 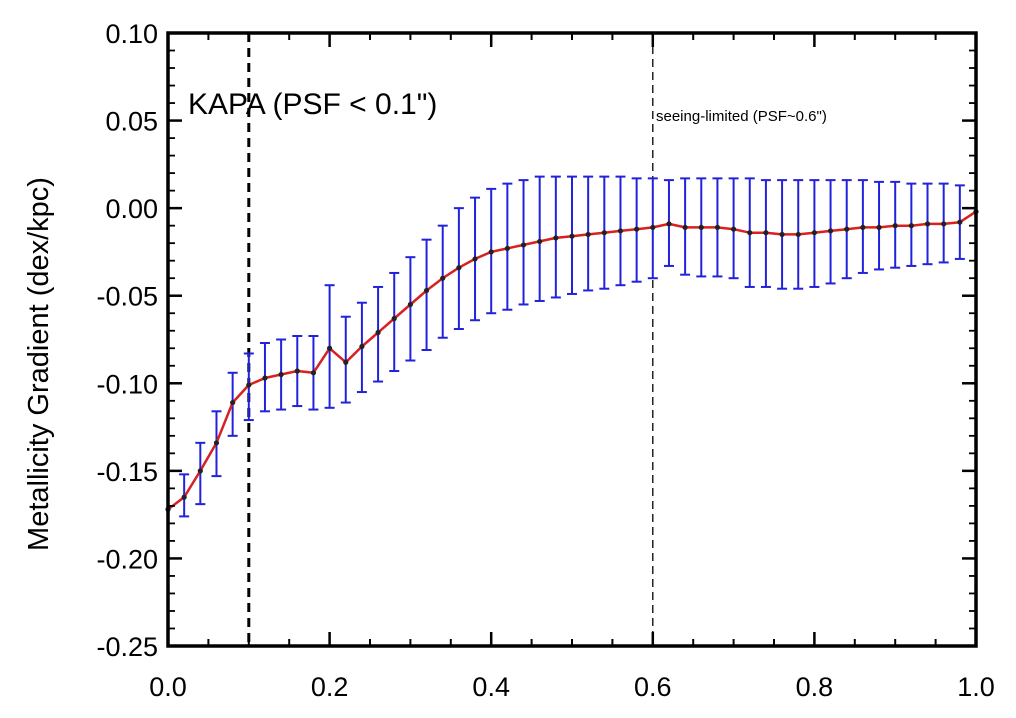 I want to click on y-tick-label-7: -0.25, so click(x=127, y=647).